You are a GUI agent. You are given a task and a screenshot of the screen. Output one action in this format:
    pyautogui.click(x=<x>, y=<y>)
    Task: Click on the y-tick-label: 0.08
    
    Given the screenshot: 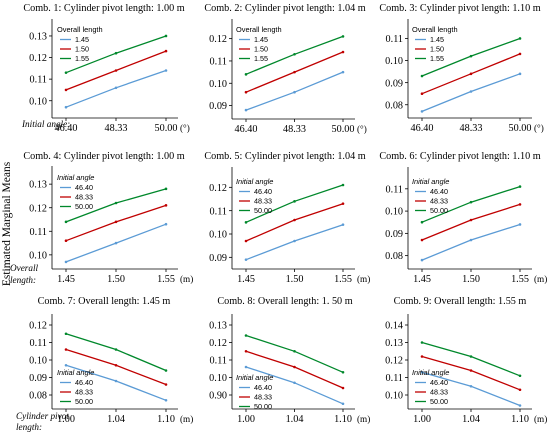 What is the action you would take?
    pyautogui.click(x=394, y=256)
    